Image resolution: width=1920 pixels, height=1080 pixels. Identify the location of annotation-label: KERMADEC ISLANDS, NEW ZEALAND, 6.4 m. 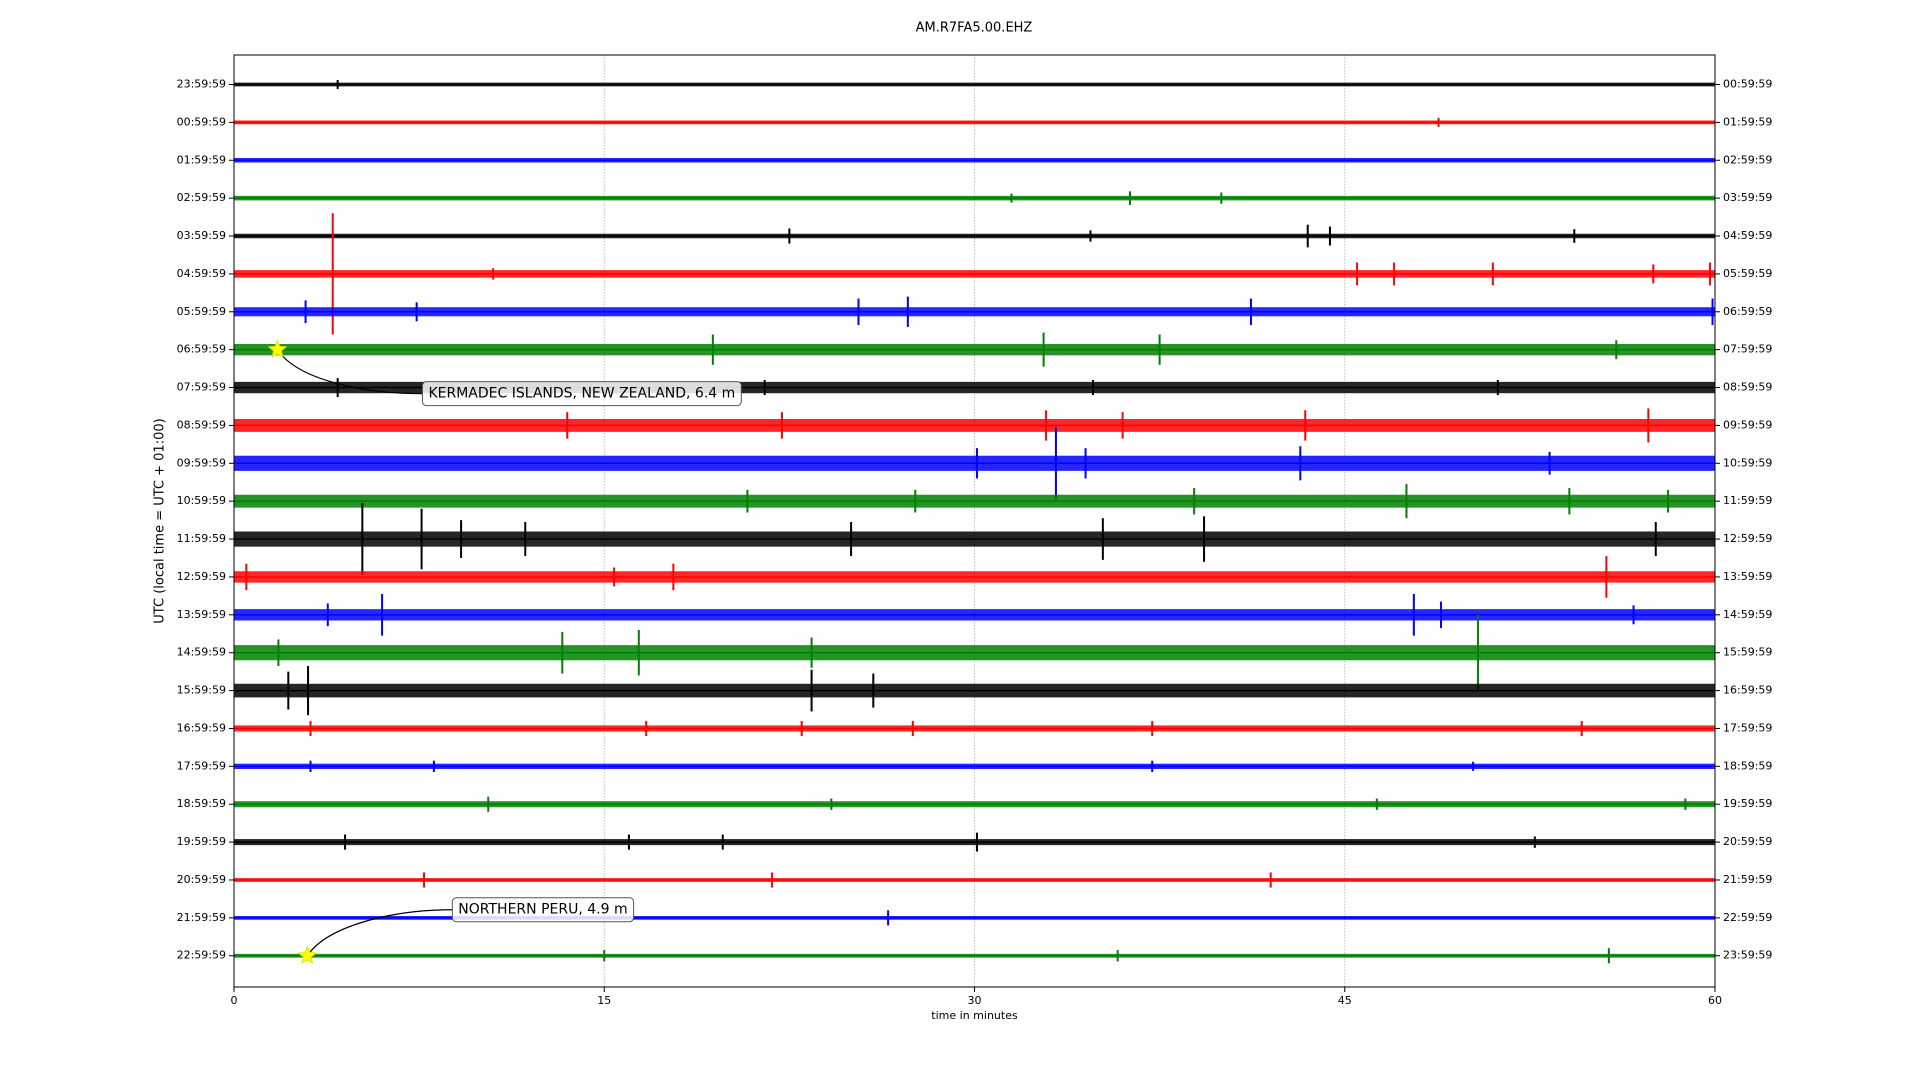
(581, 394).